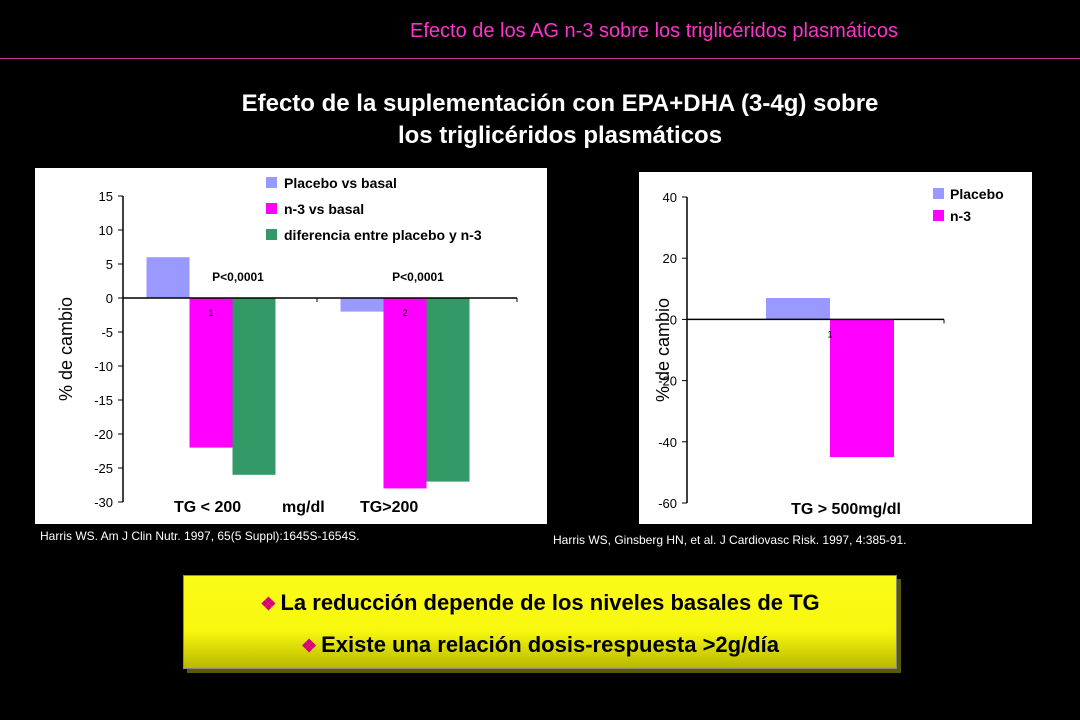  Describe the element at coordinates (303, 507) in the screenshot. I see `x-axis-label: mg/dl` at that location.